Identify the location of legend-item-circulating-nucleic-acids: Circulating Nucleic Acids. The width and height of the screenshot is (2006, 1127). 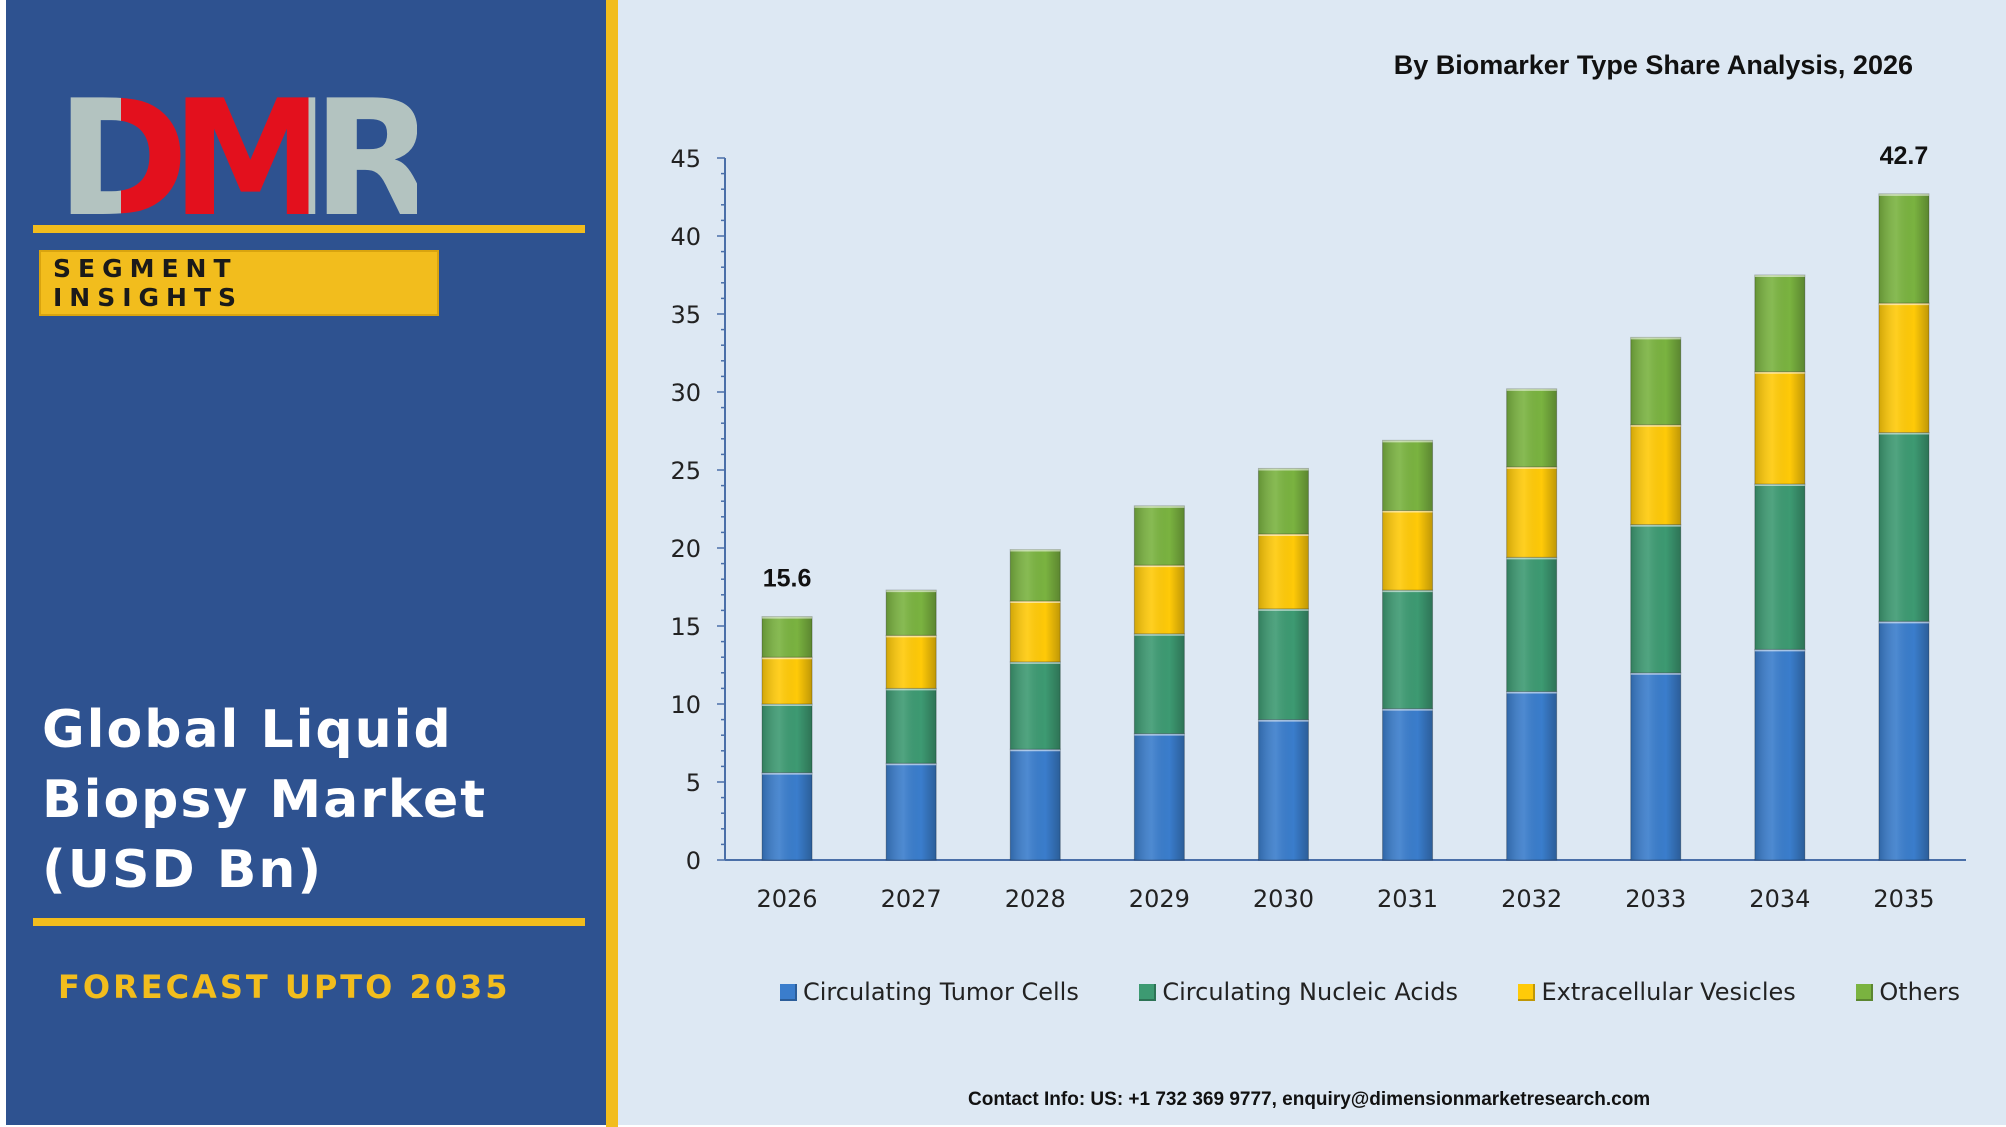
(1298, 992).